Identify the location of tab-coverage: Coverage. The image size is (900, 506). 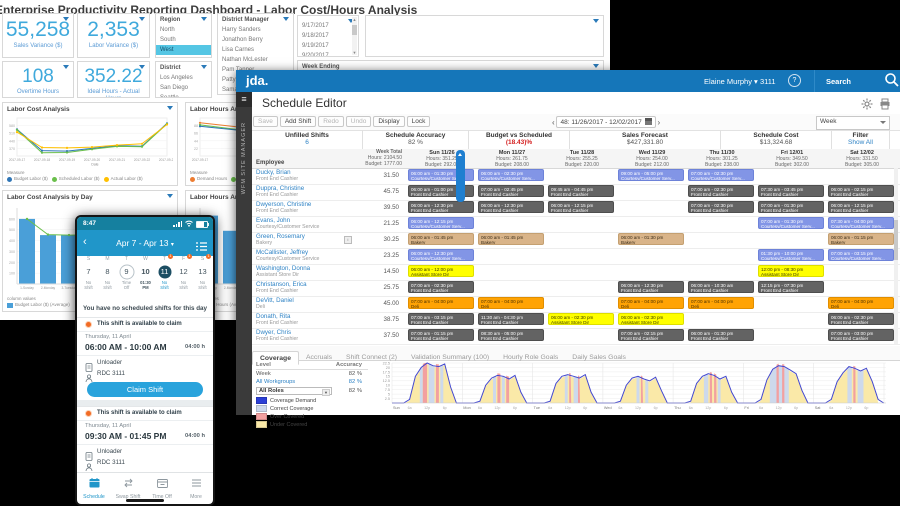
(275, 358).